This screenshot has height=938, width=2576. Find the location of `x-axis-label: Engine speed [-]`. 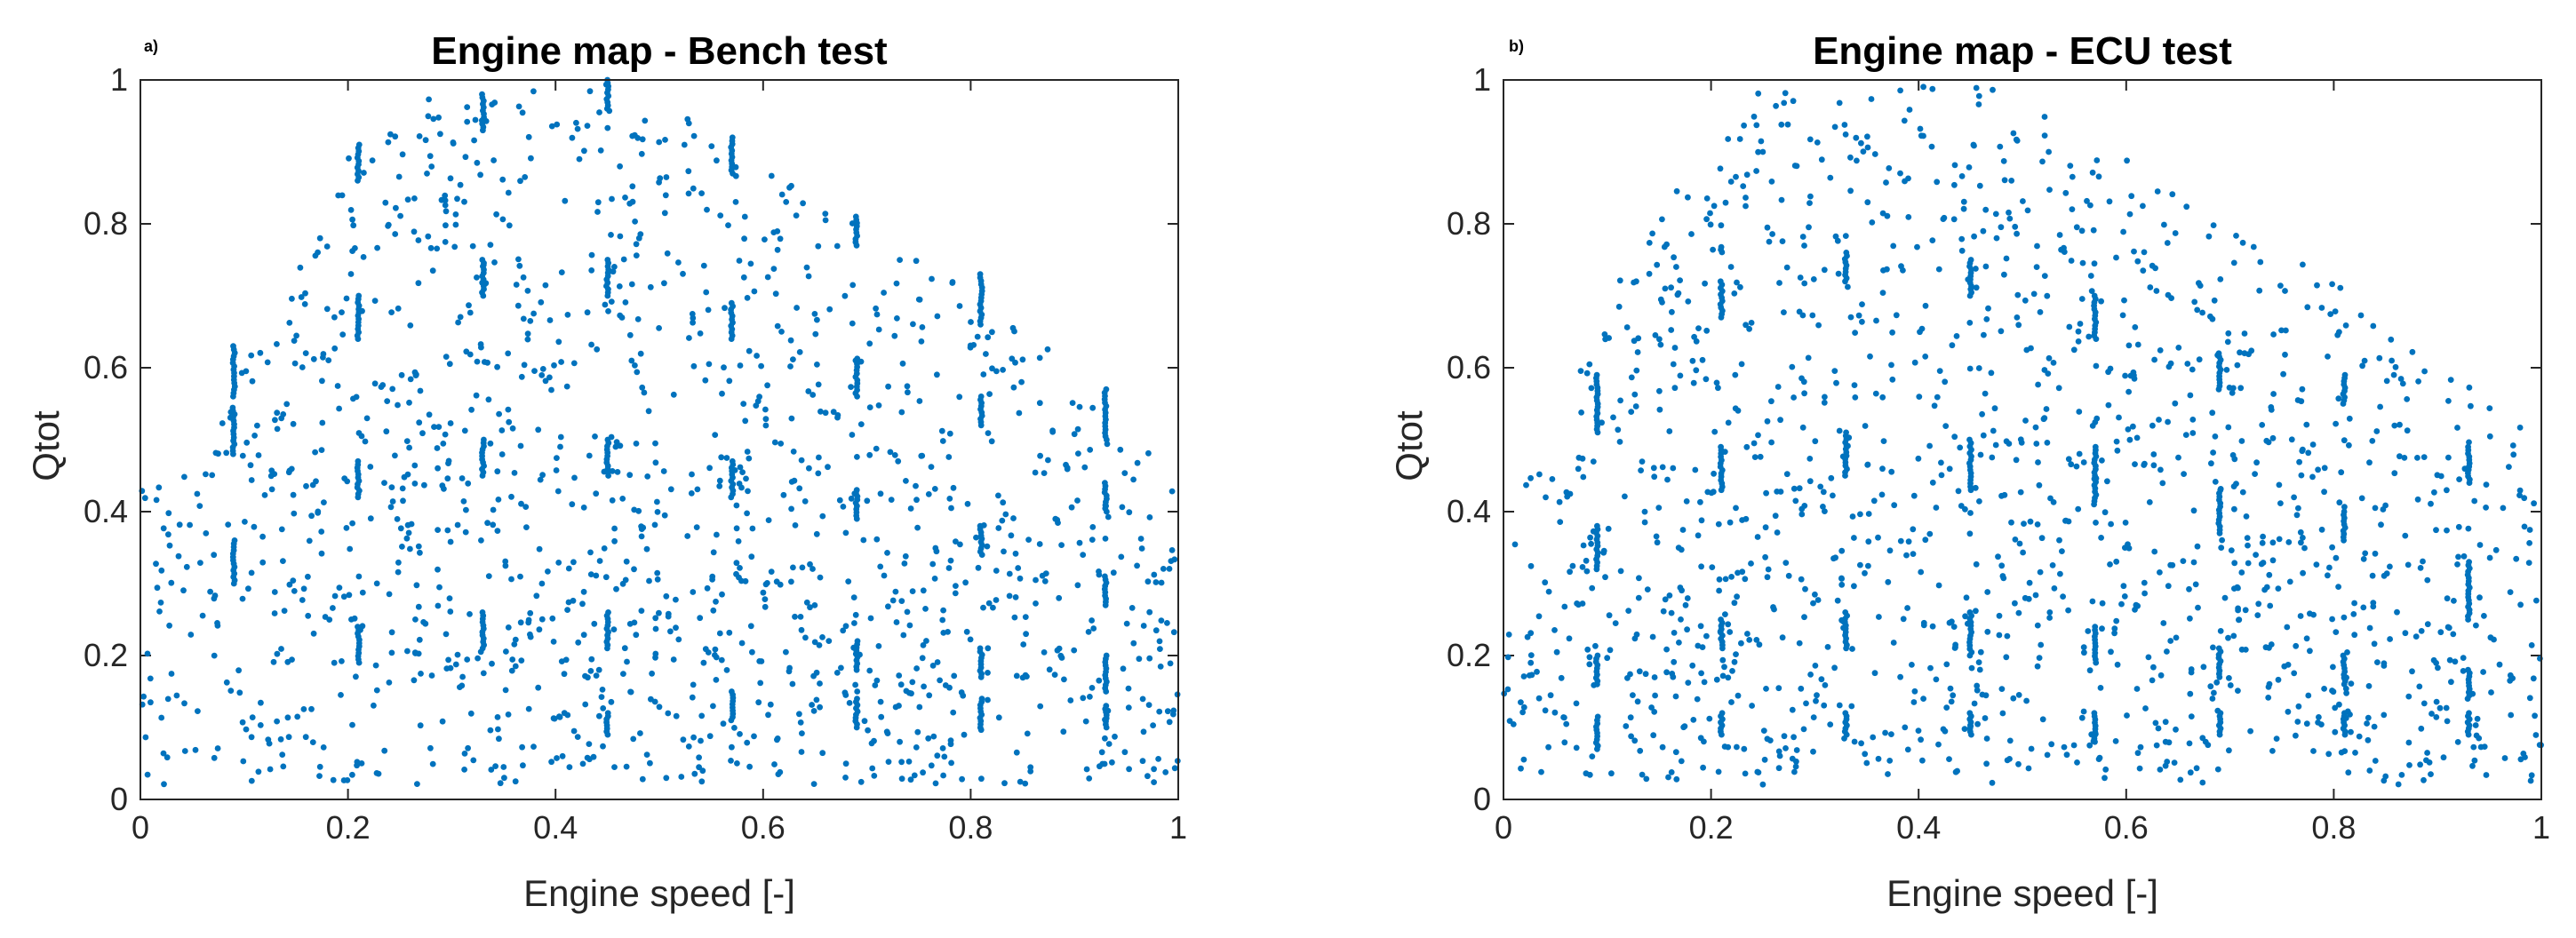

x-axis-label: Engine speed [-] is located at coordinates (2022, 893).